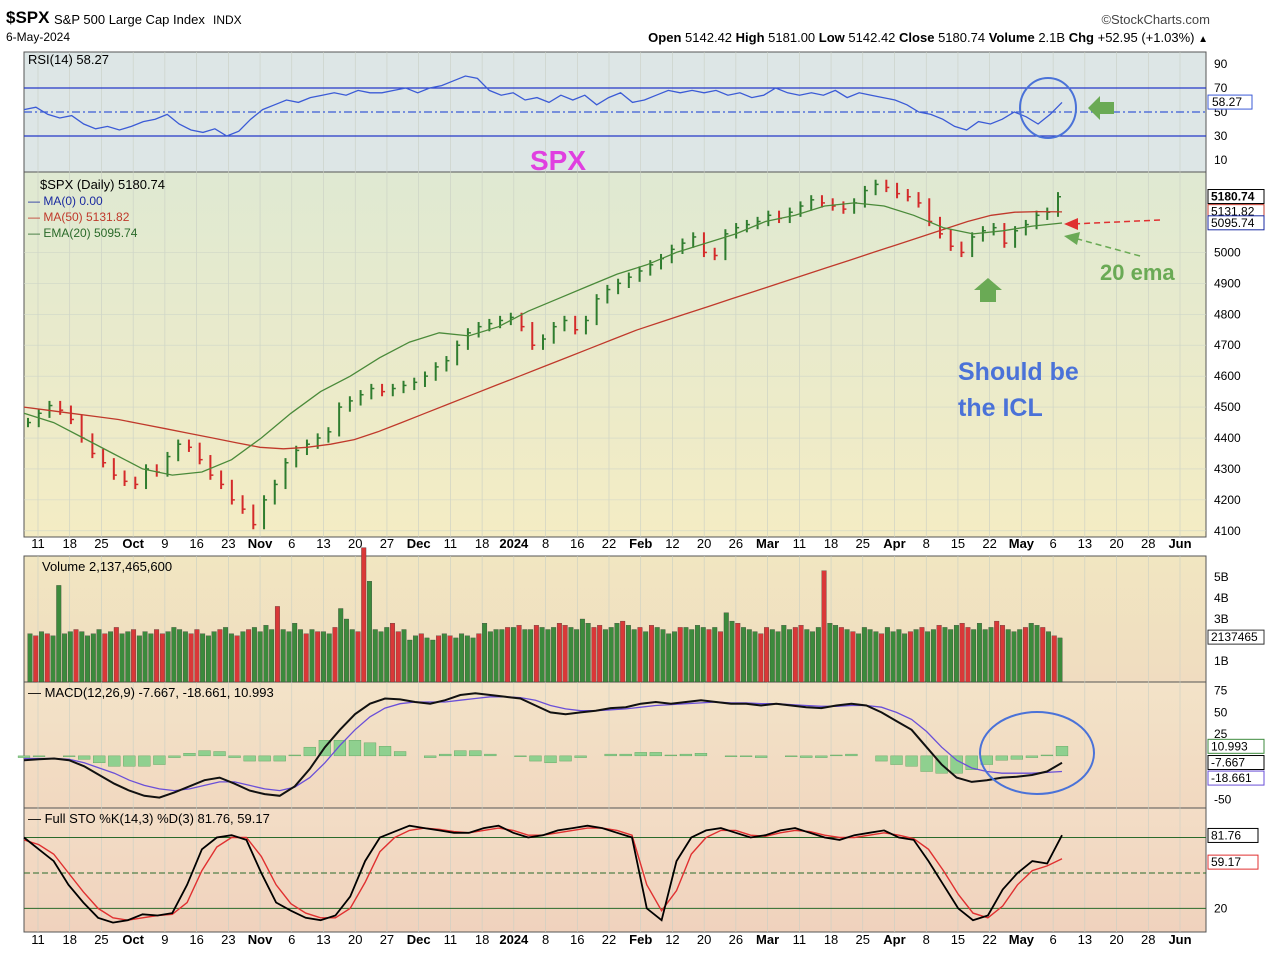 Image resolution: width=1266 pixels, height=953 pixels. Describe the element at coordinates (68, 59) in the screenshot. I see `rsi-title: RSI(14) 58.27` at that location.